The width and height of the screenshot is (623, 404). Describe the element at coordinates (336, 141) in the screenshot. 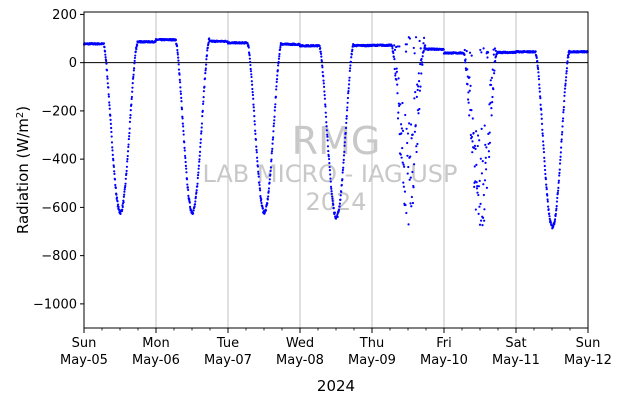

I see `watermark-line-1: RMG` at that location.